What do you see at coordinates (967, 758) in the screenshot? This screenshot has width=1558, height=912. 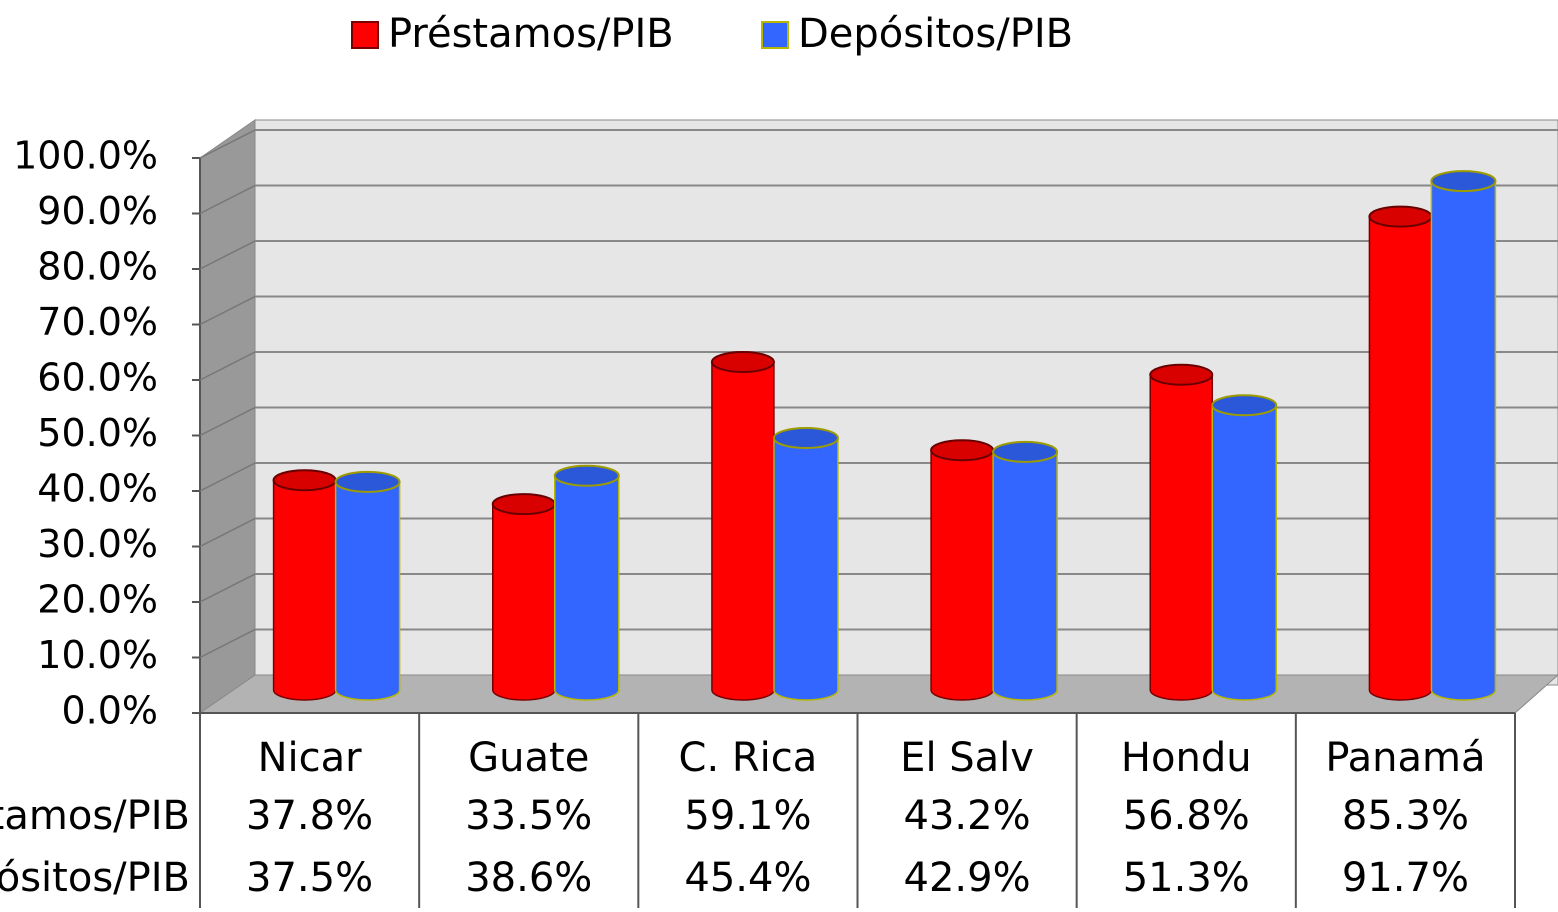 I see `x-tick-label: El Salv` at bounding box center [967, 758].